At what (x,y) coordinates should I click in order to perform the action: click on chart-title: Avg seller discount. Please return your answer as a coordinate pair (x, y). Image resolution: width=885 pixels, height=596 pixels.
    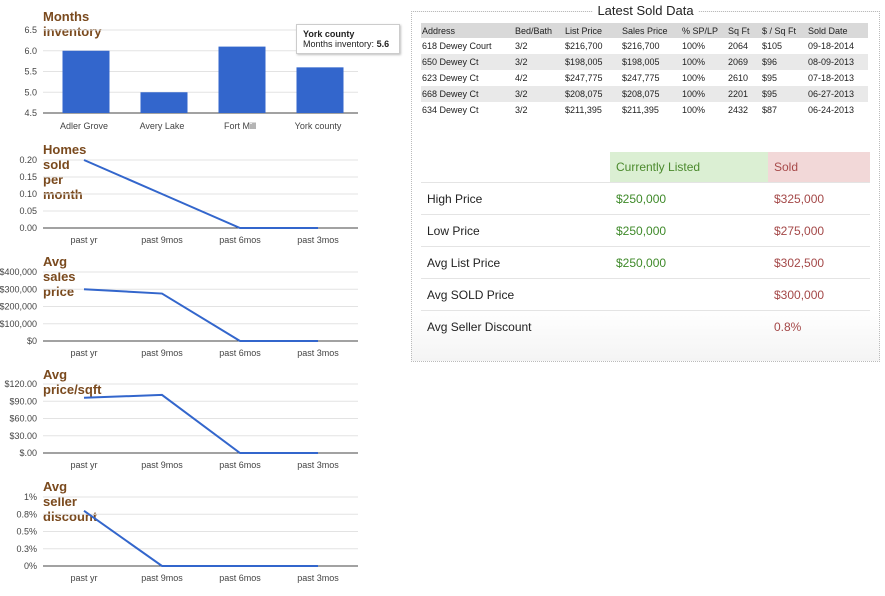
    Looking at the image, I should click on (70, 501).